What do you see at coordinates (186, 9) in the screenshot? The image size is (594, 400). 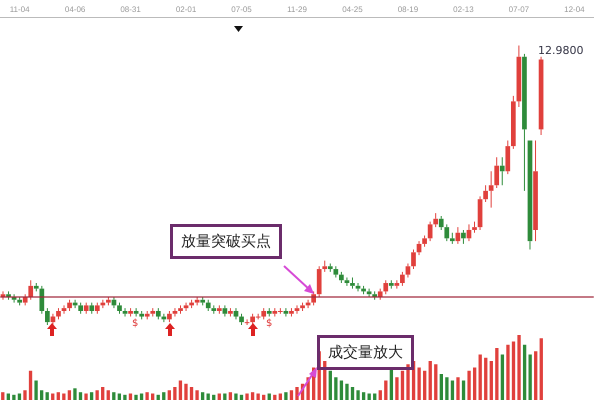 I see `x-tick-label: 02-01` at bounding box center [186, 9].